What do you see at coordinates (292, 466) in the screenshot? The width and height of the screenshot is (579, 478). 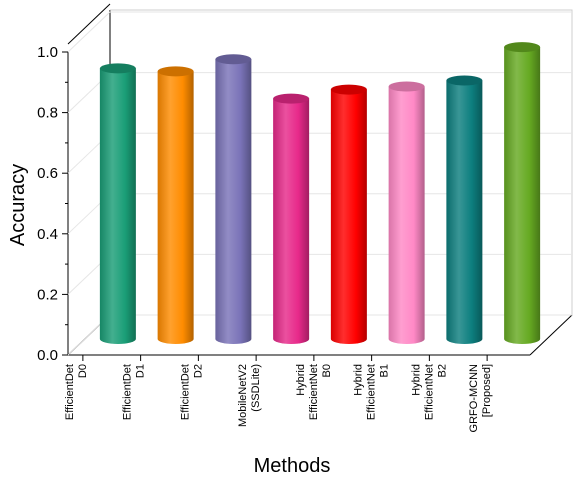 I see `x-axis-title: Methods` at bounding box center [292, 466].